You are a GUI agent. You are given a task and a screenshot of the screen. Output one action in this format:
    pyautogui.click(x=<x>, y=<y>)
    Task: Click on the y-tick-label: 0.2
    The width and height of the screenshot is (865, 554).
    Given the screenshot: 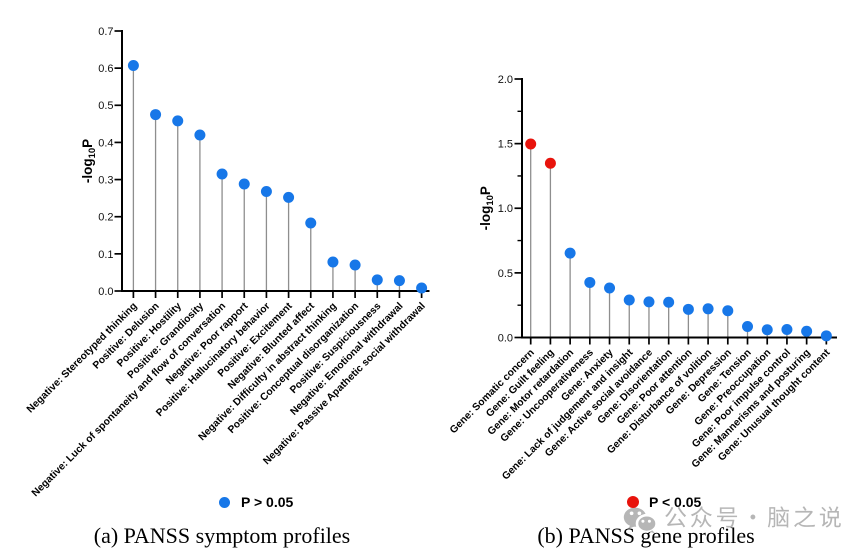 What is the action you would take?
    pyautogui.click(x=105, y=218)
    